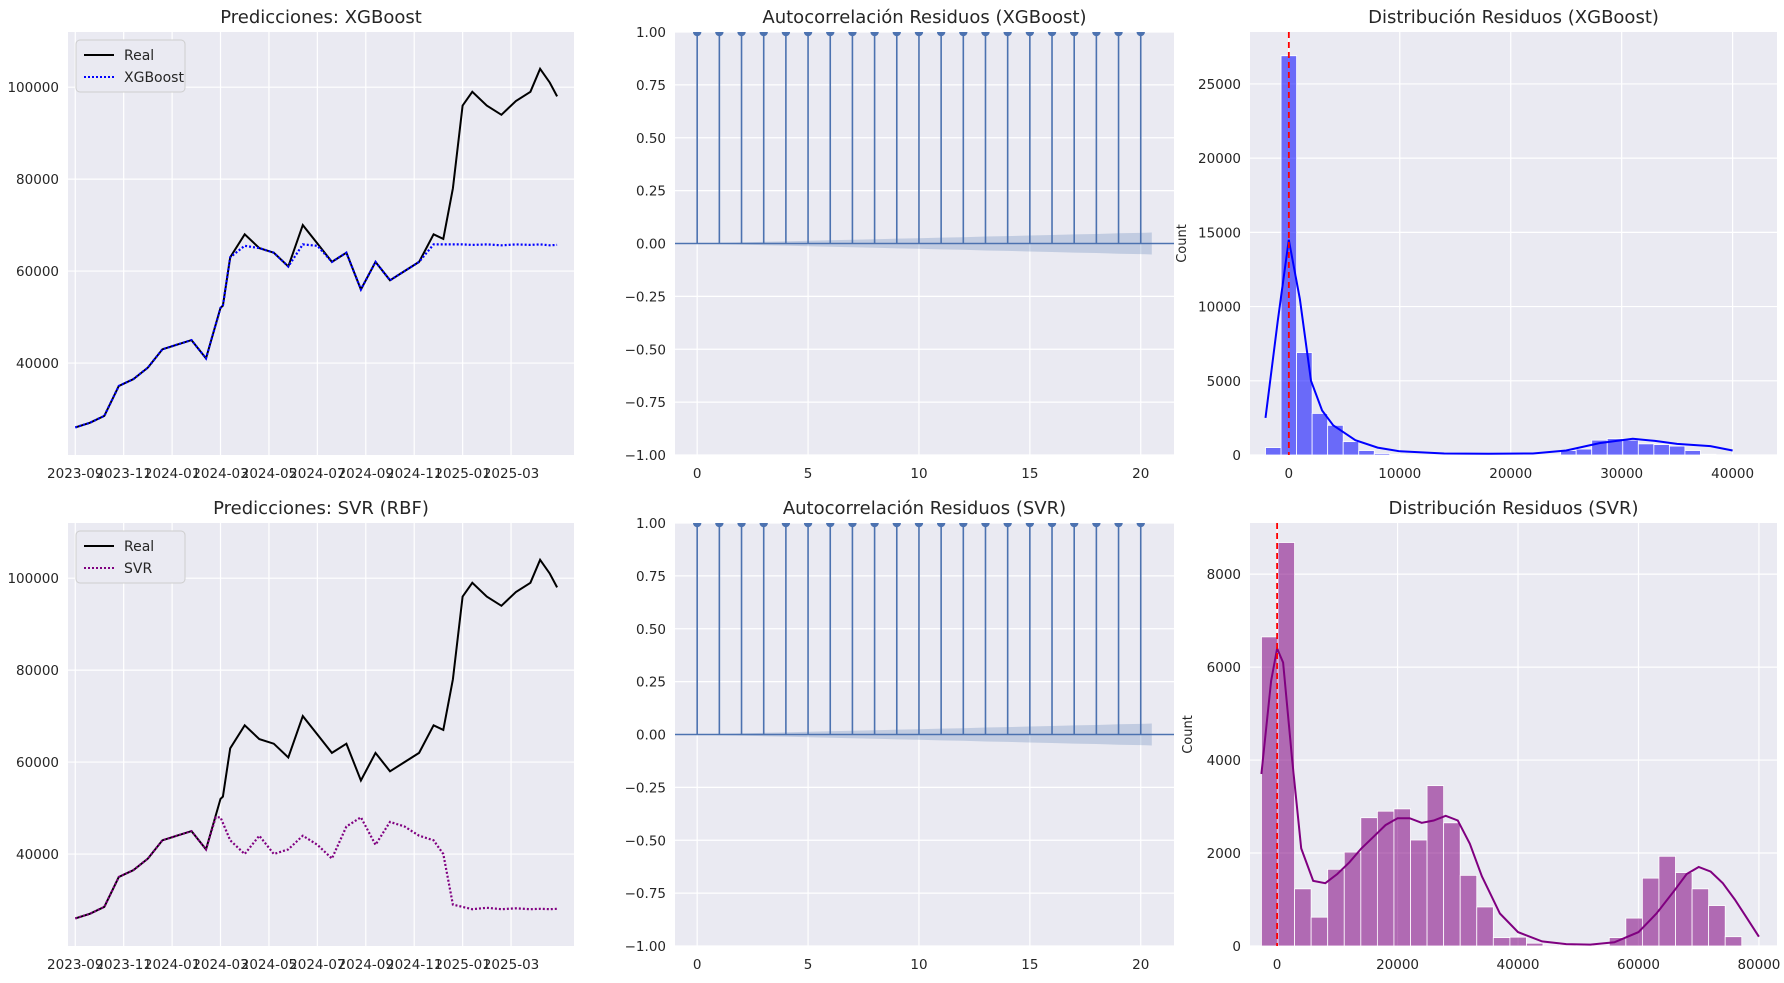  What do you see at coordinates (651, 683) in the screenshot?
I see `y-tick-label: 0.25` at bounding box center [651, 683].